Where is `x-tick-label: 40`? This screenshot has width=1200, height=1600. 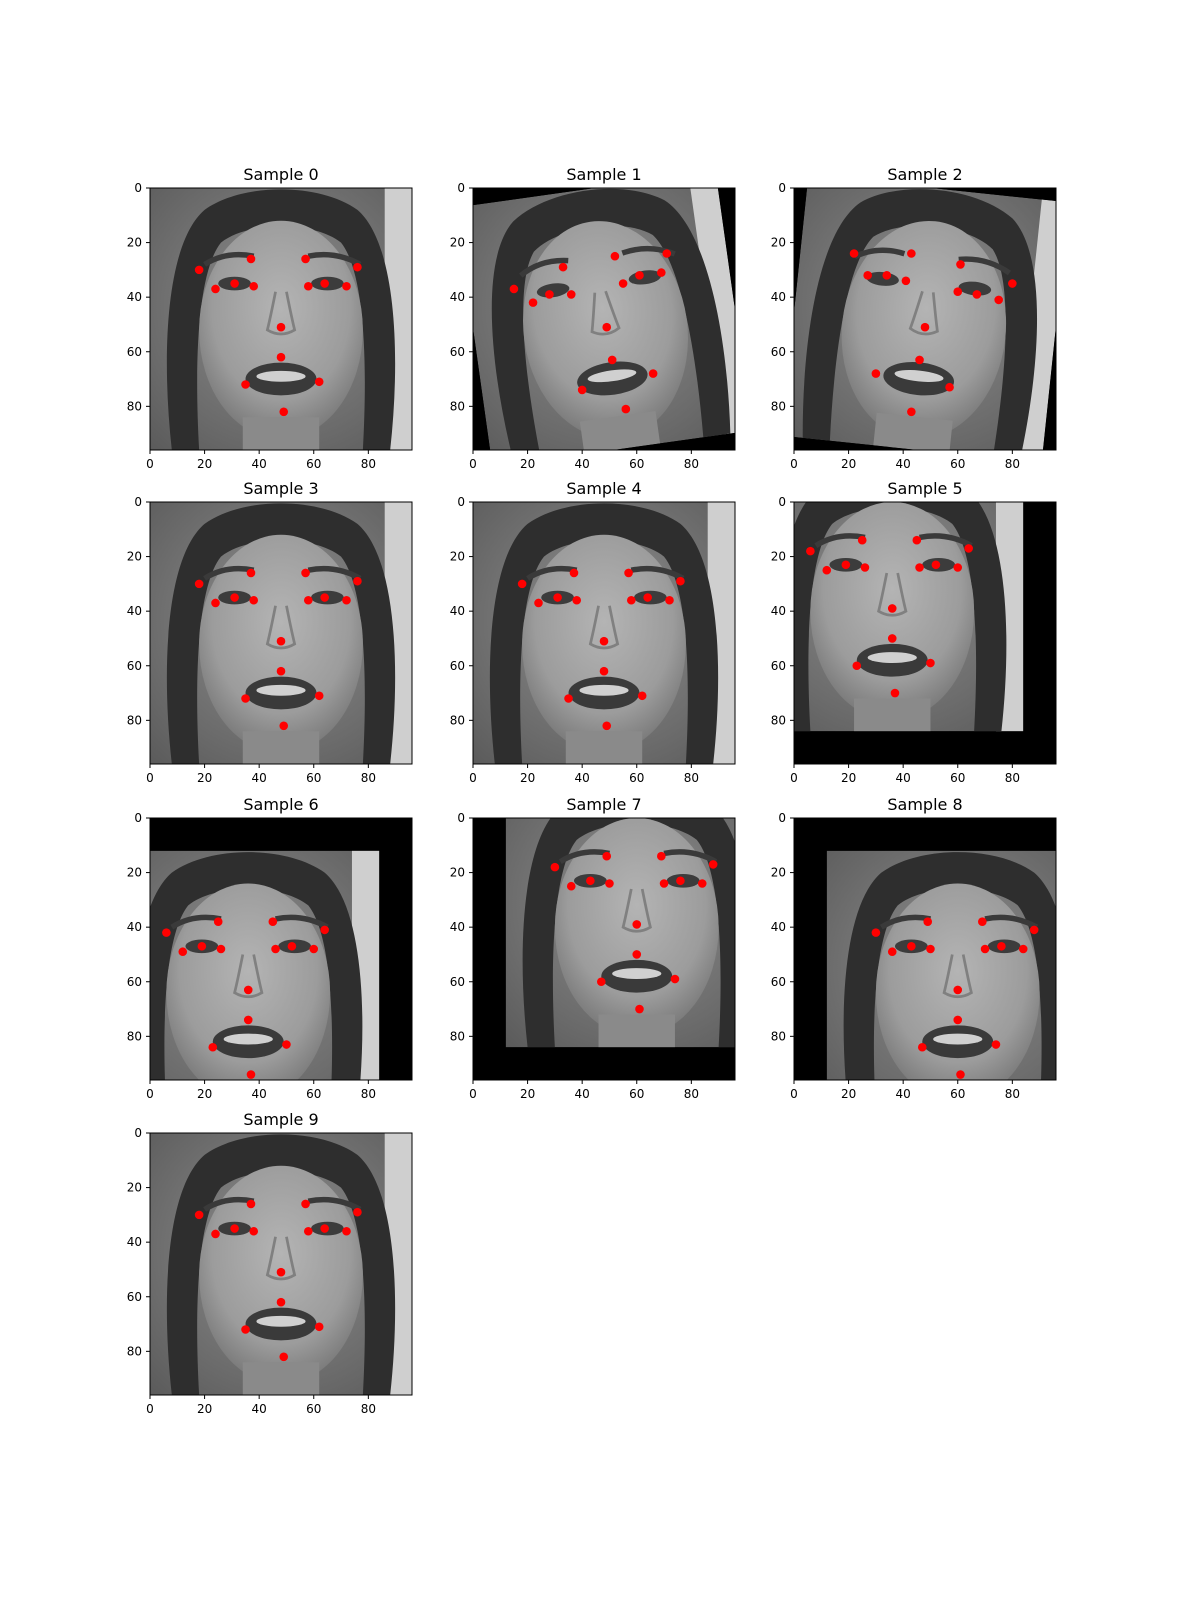
x-tick-label: 40 is located at coordinates (903, 464).